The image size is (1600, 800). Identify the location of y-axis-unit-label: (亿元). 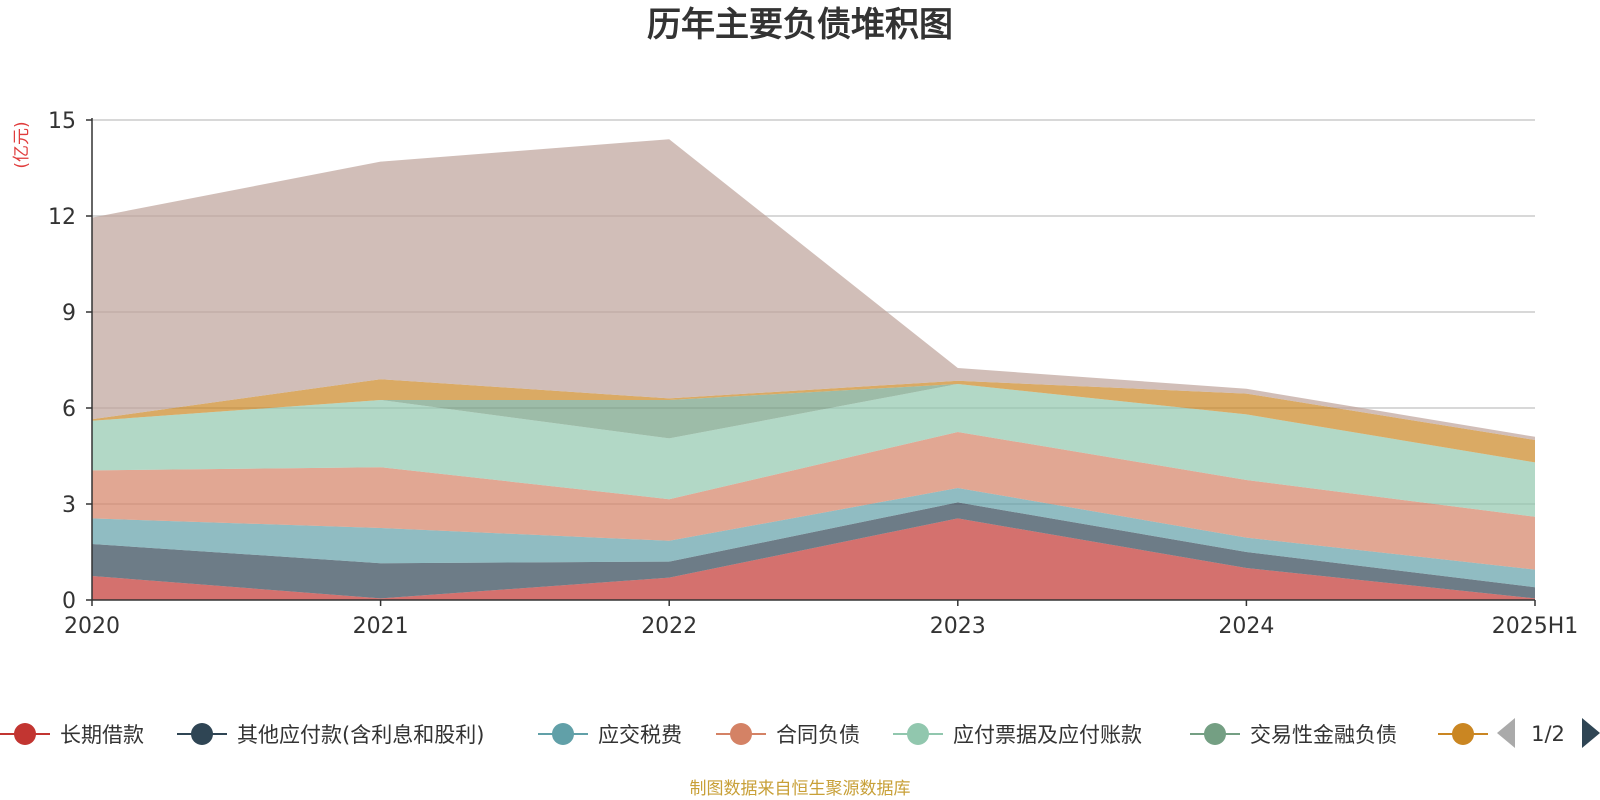
(22, 144).